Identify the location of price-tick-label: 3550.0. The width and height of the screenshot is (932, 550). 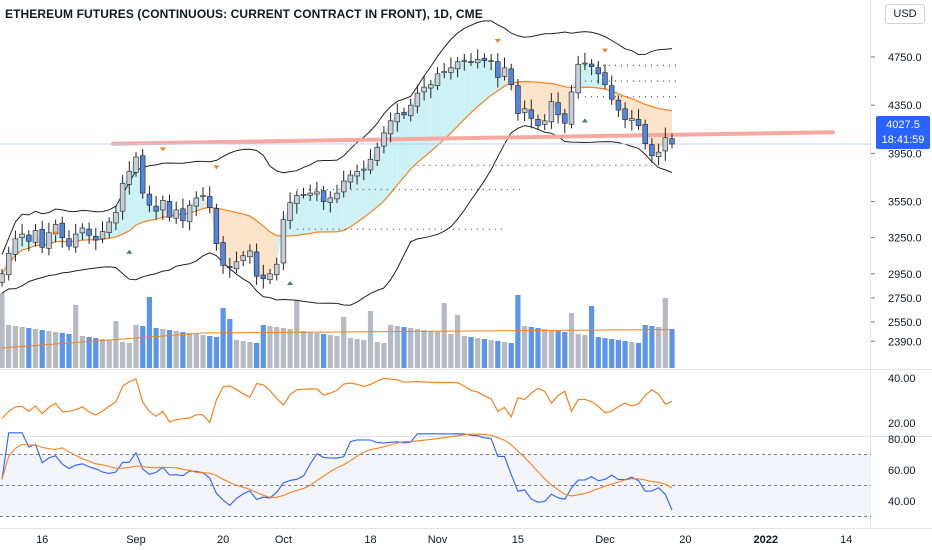
(905, 203).